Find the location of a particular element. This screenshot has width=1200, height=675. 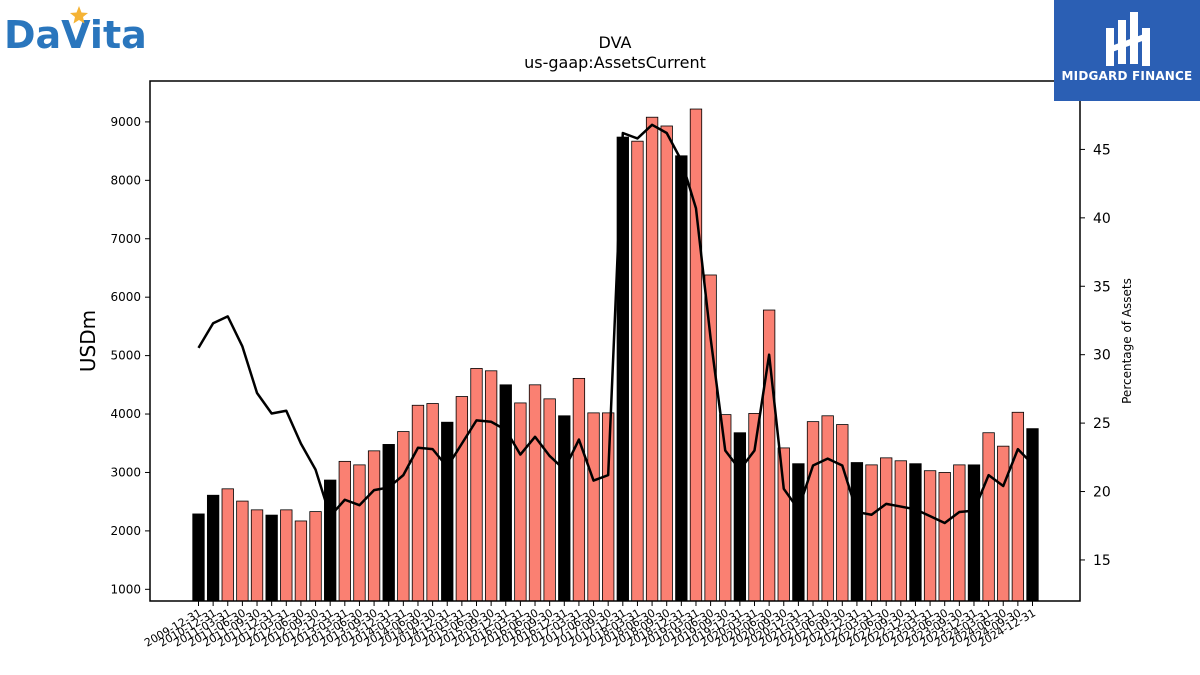

davita-logo-text: DaVita is located at coordinates (74, 34).